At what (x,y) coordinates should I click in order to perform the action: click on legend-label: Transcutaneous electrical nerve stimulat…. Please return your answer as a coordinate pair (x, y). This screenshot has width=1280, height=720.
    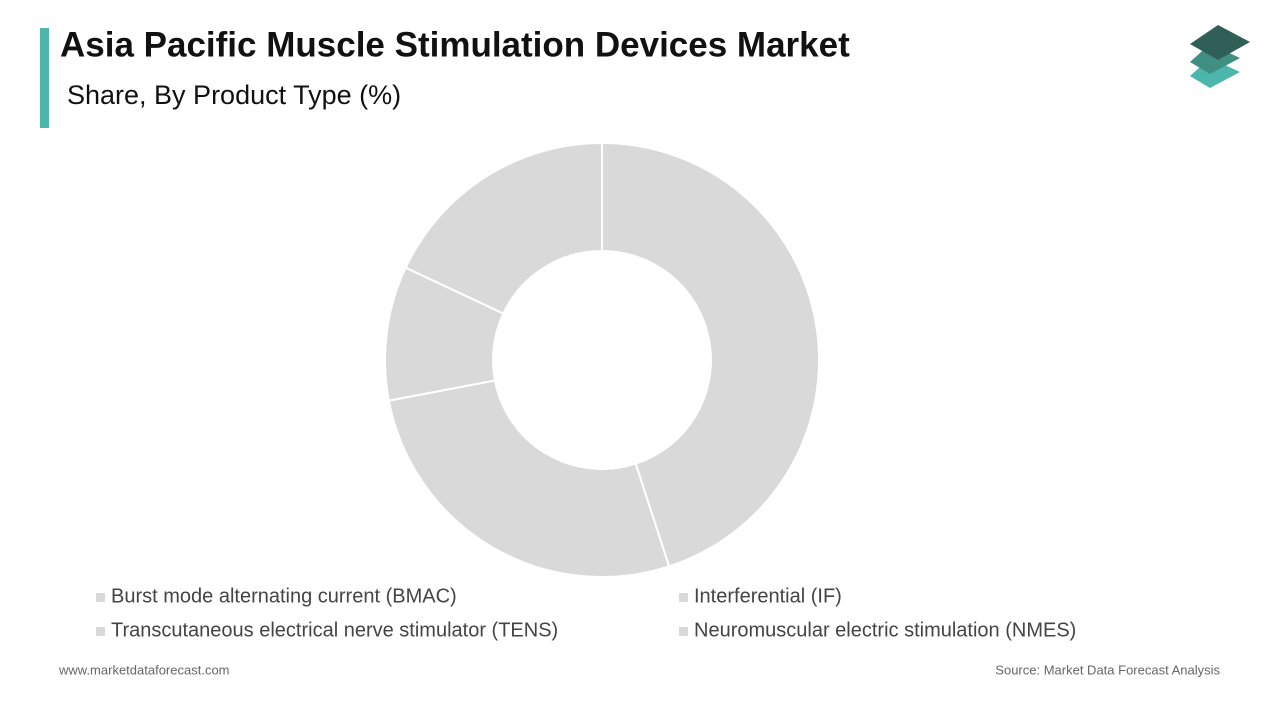
    Looking at the image, I should click on (334, 630).